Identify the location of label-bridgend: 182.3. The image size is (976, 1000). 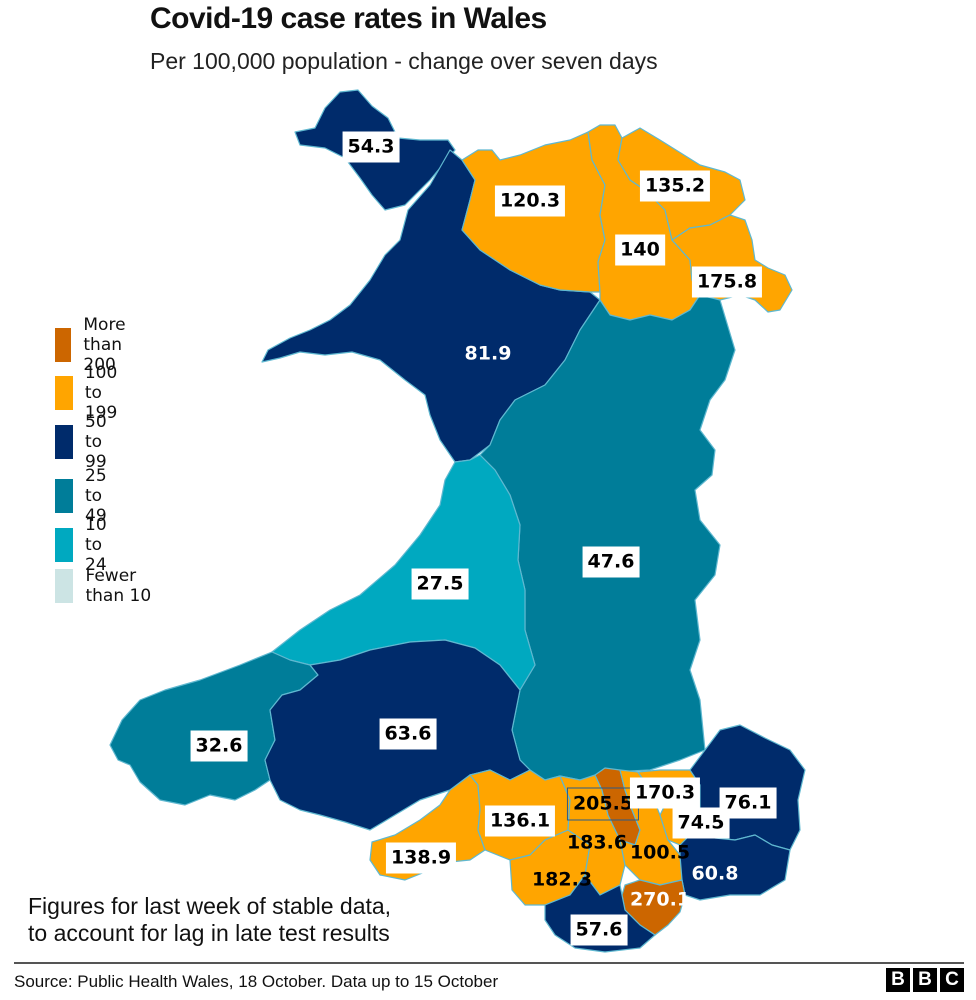
(562, 879).